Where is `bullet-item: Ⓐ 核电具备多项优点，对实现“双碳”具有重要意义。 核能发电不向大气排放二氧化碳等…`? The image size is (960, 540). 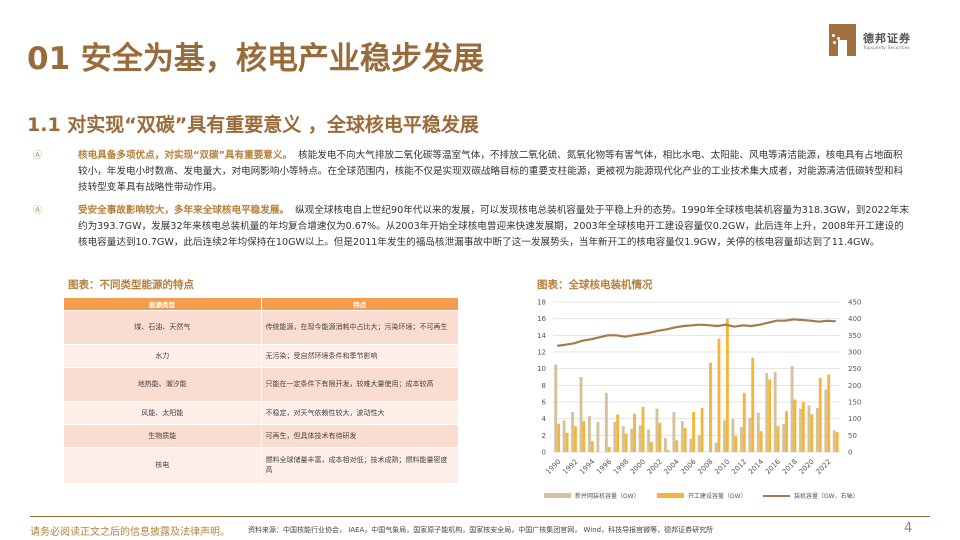
bullet-item: Ⓐ 核电具备多项优点，对实现“双碳”具有重要意义。 核能发电不向大气排放二氧化碳等… is located at coordinates (470, 172).